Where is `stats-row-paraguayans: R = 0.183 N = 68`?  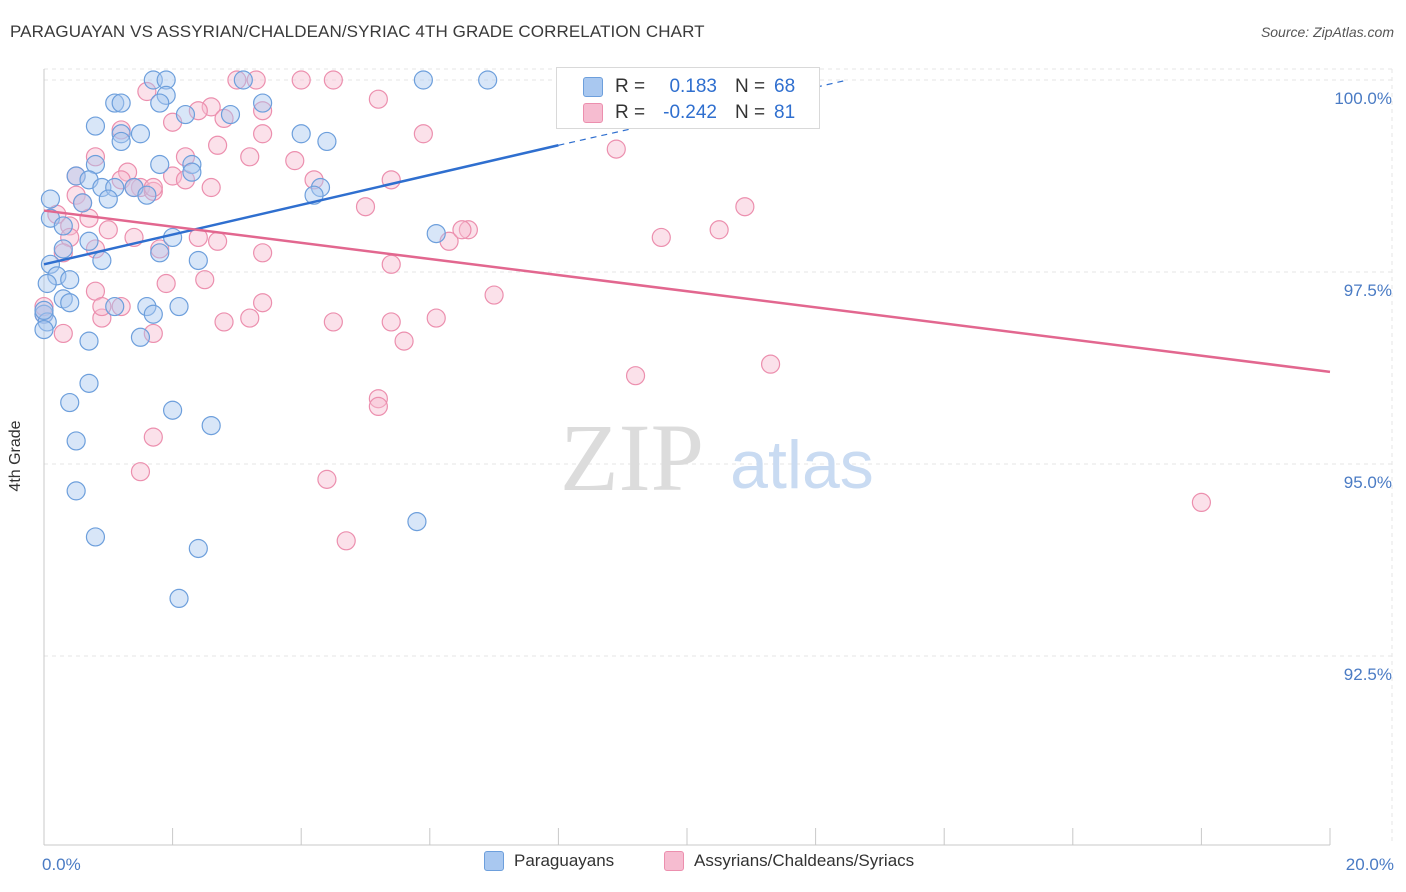
stats-row-paraguayans: R = 0.183 N = 68 is located at coordinates (688, 87).